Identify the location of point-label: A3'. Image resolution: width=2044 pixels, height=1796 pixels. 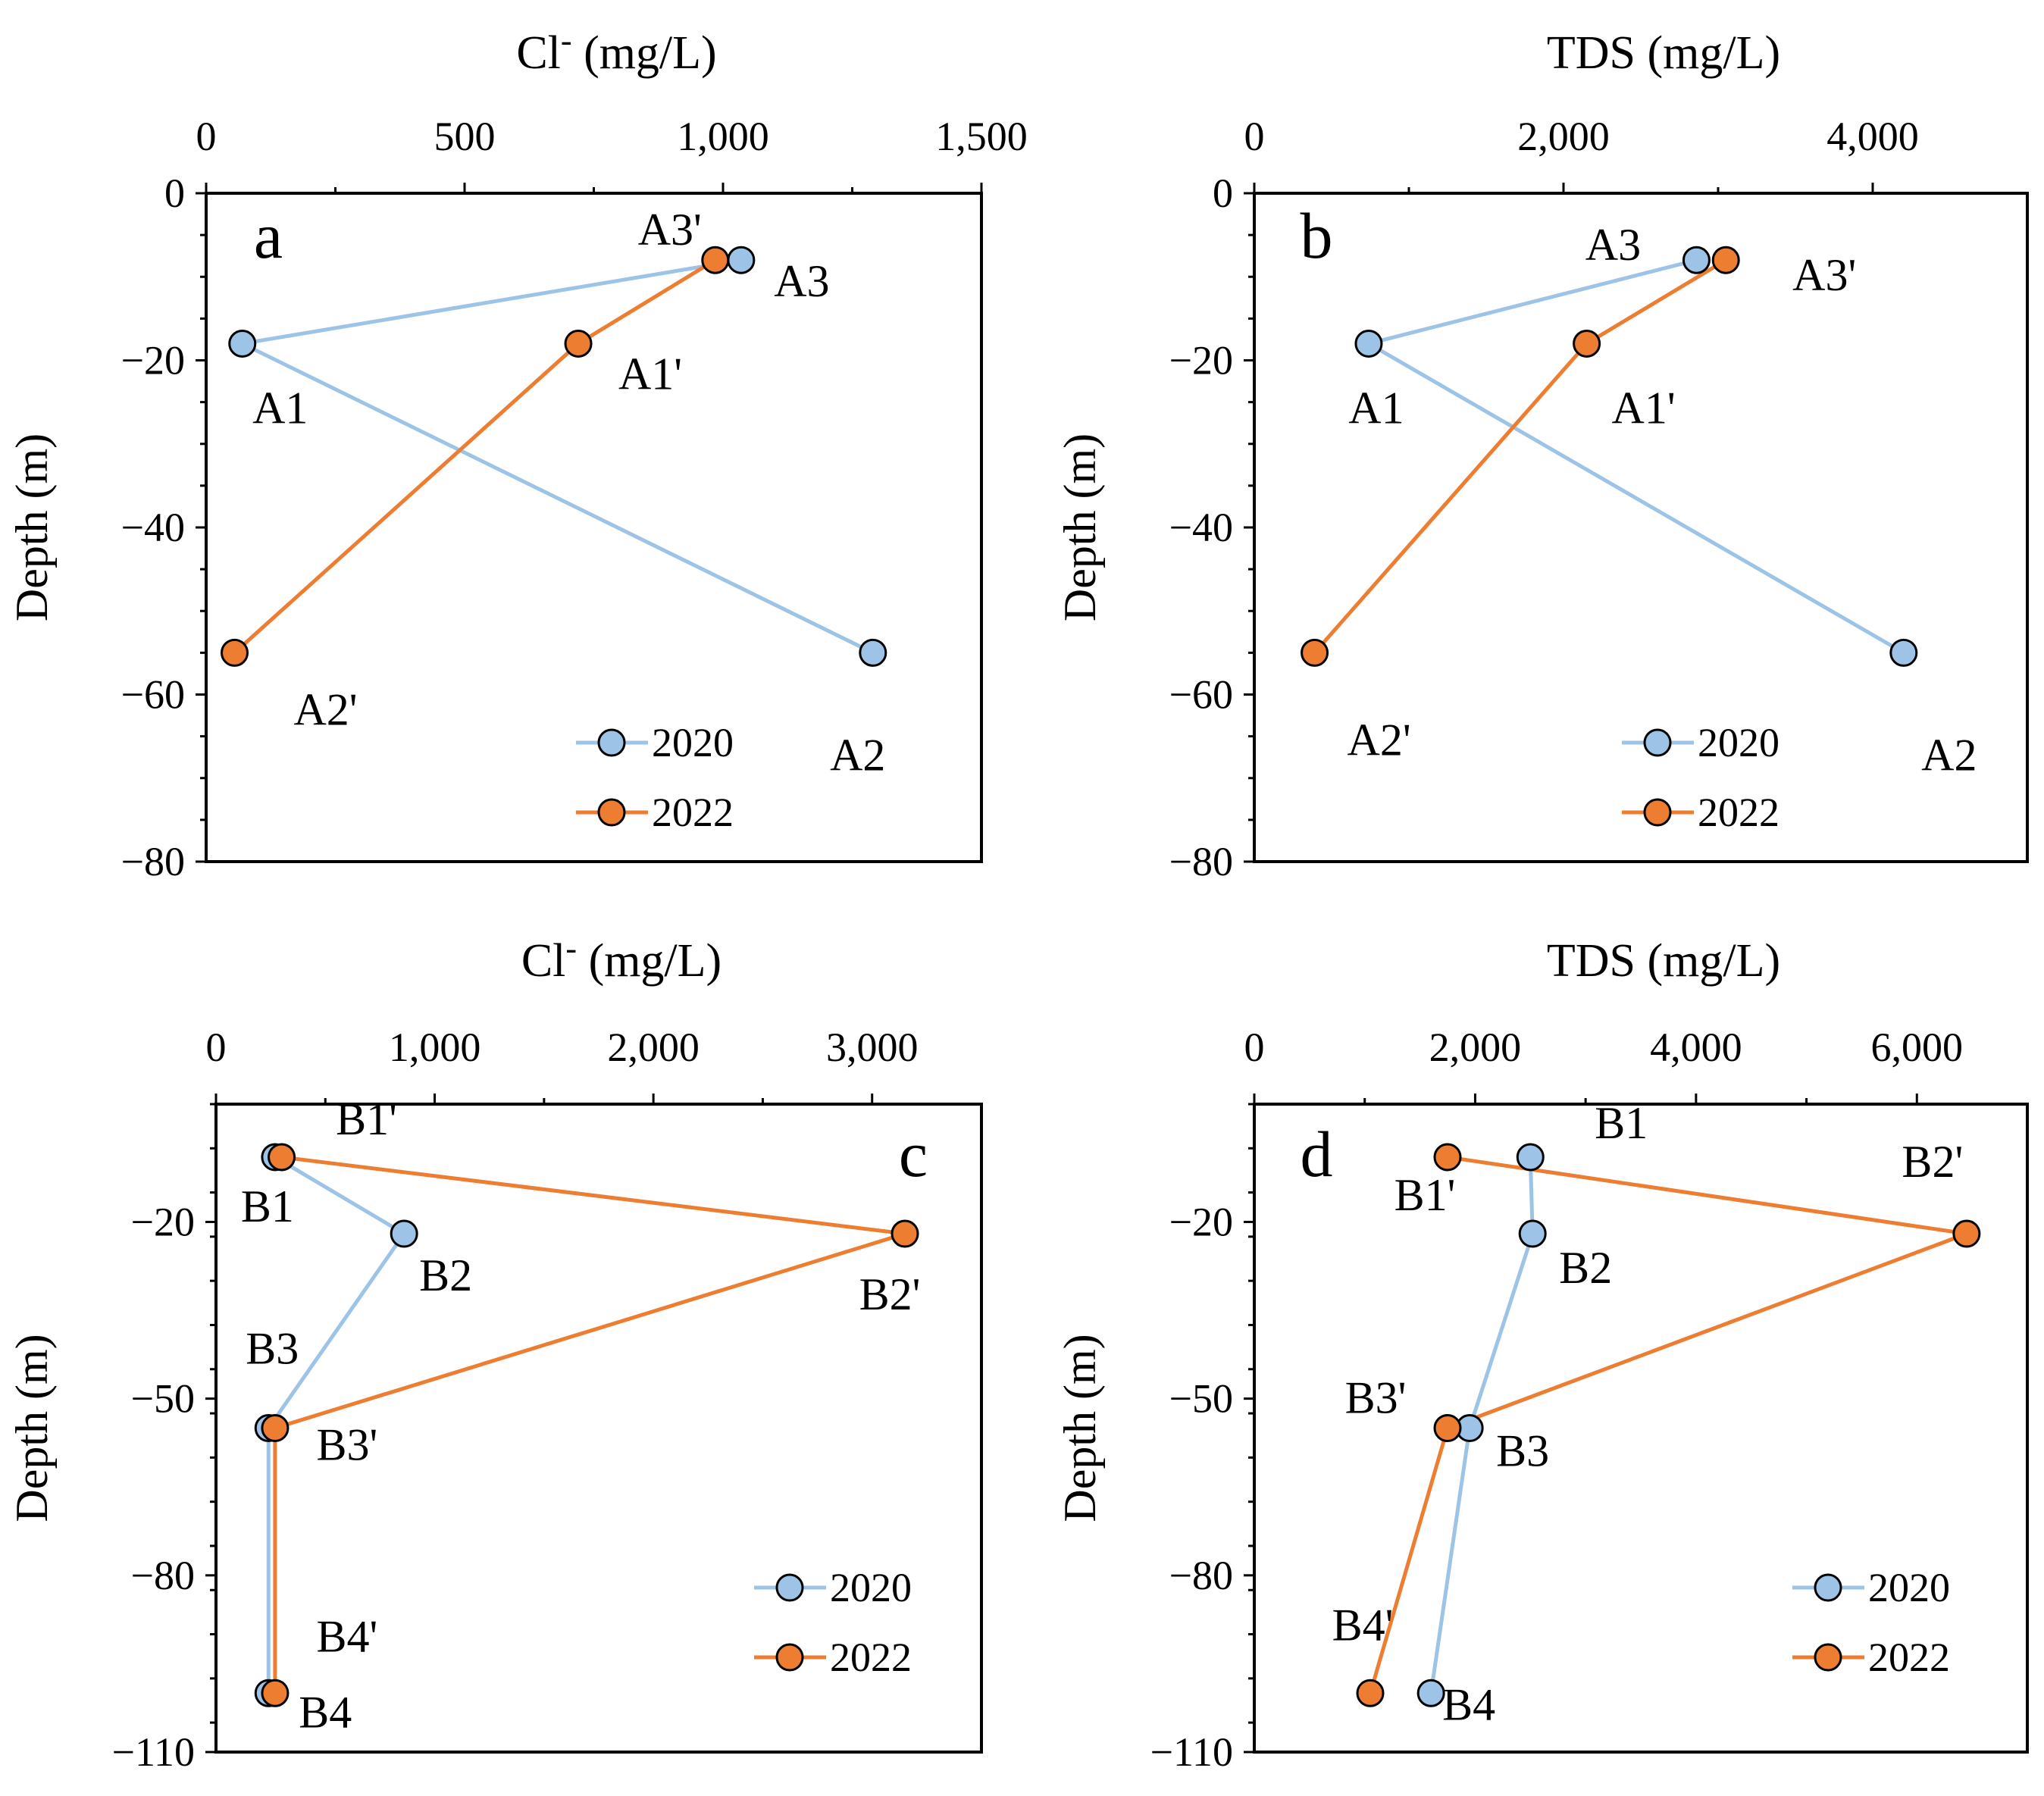
(1824, 275).